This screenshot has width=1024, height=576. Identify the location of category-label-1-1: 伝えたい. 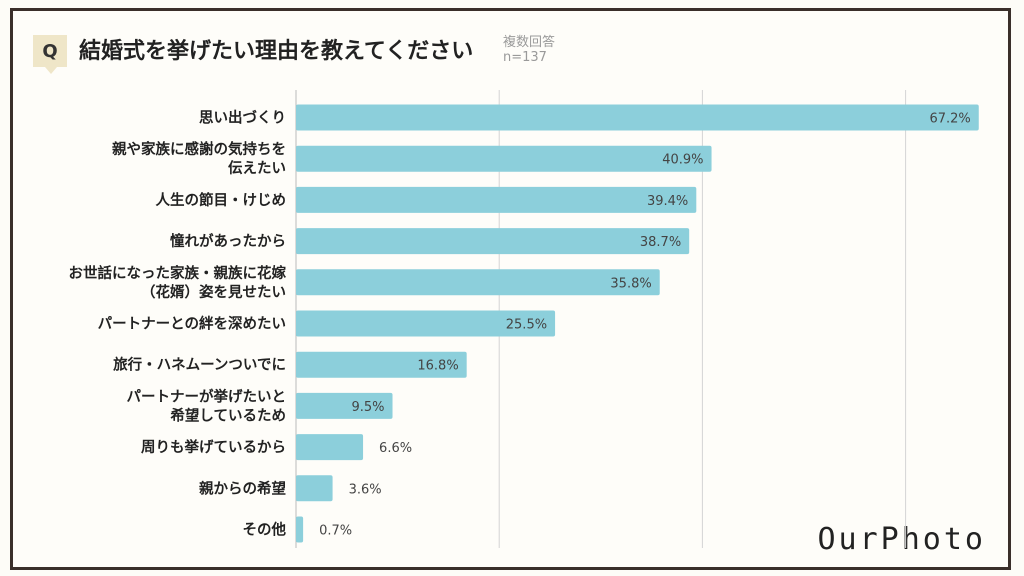
(257, 168).